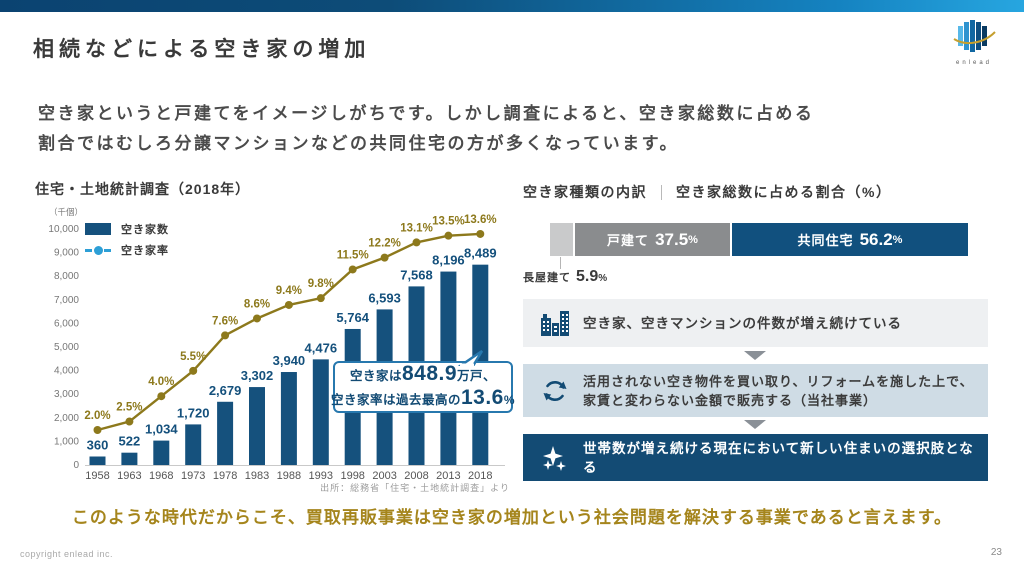 Image resolution: width=1024 pixels, height=576 pixels. I want to click on svg-text: 1973, so click(193, 476).